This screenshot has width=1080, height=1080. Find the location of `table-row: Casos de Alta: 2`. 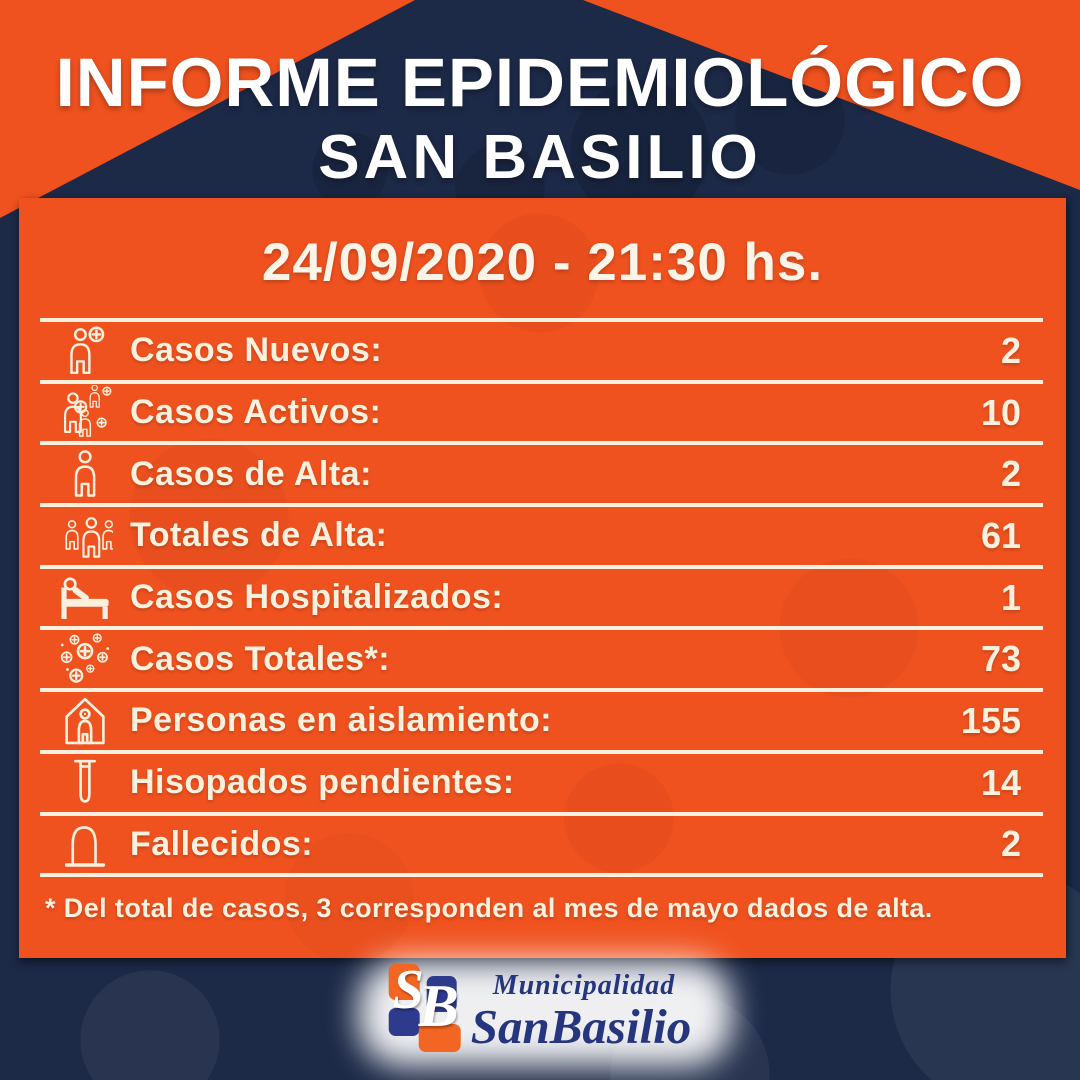

table-row: Casos de Alta: 2 is located at coordinates (541, 476).